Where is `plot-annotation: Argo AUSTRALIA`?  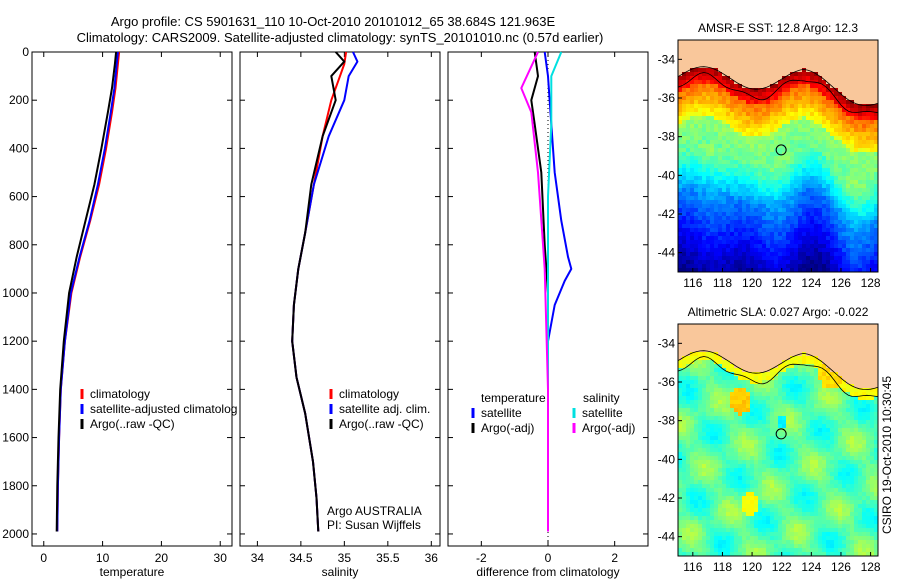
plot-annotation: Argo AUSTRALIA is located at coordinates (374, 511).